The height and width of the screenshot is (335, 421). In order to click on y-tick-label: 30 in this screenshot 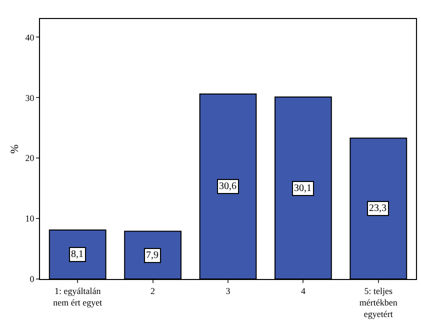, I will do `click(30, 97)`.